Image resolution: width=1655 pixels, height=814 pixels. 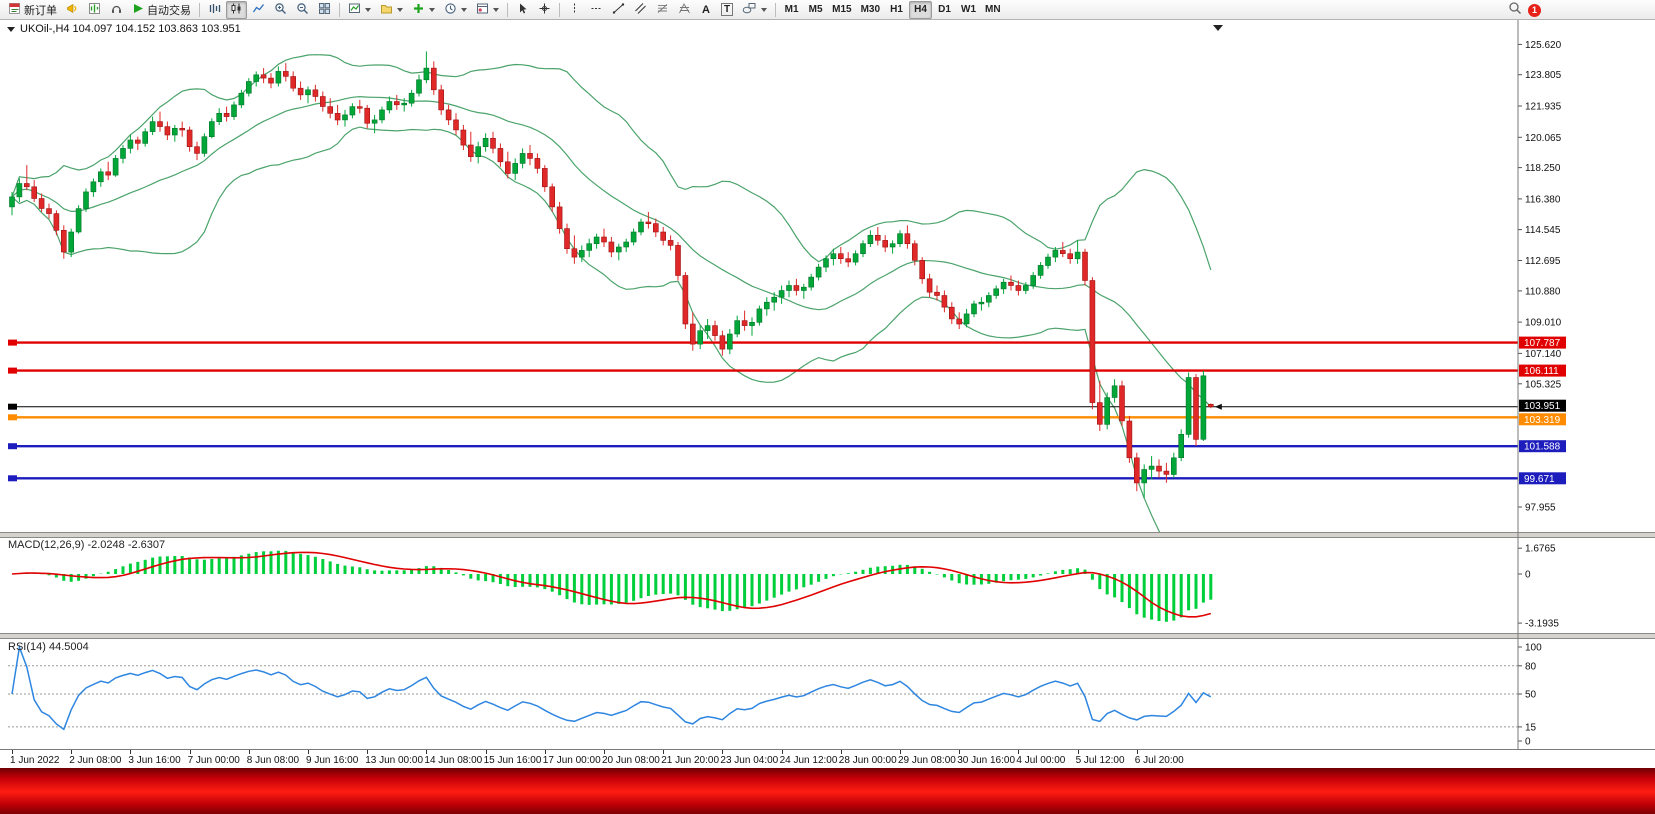 What do you see at coordinates (574, 10) in the screenshot?
I see `vertical-line-button` at bounding box center [574, 10].